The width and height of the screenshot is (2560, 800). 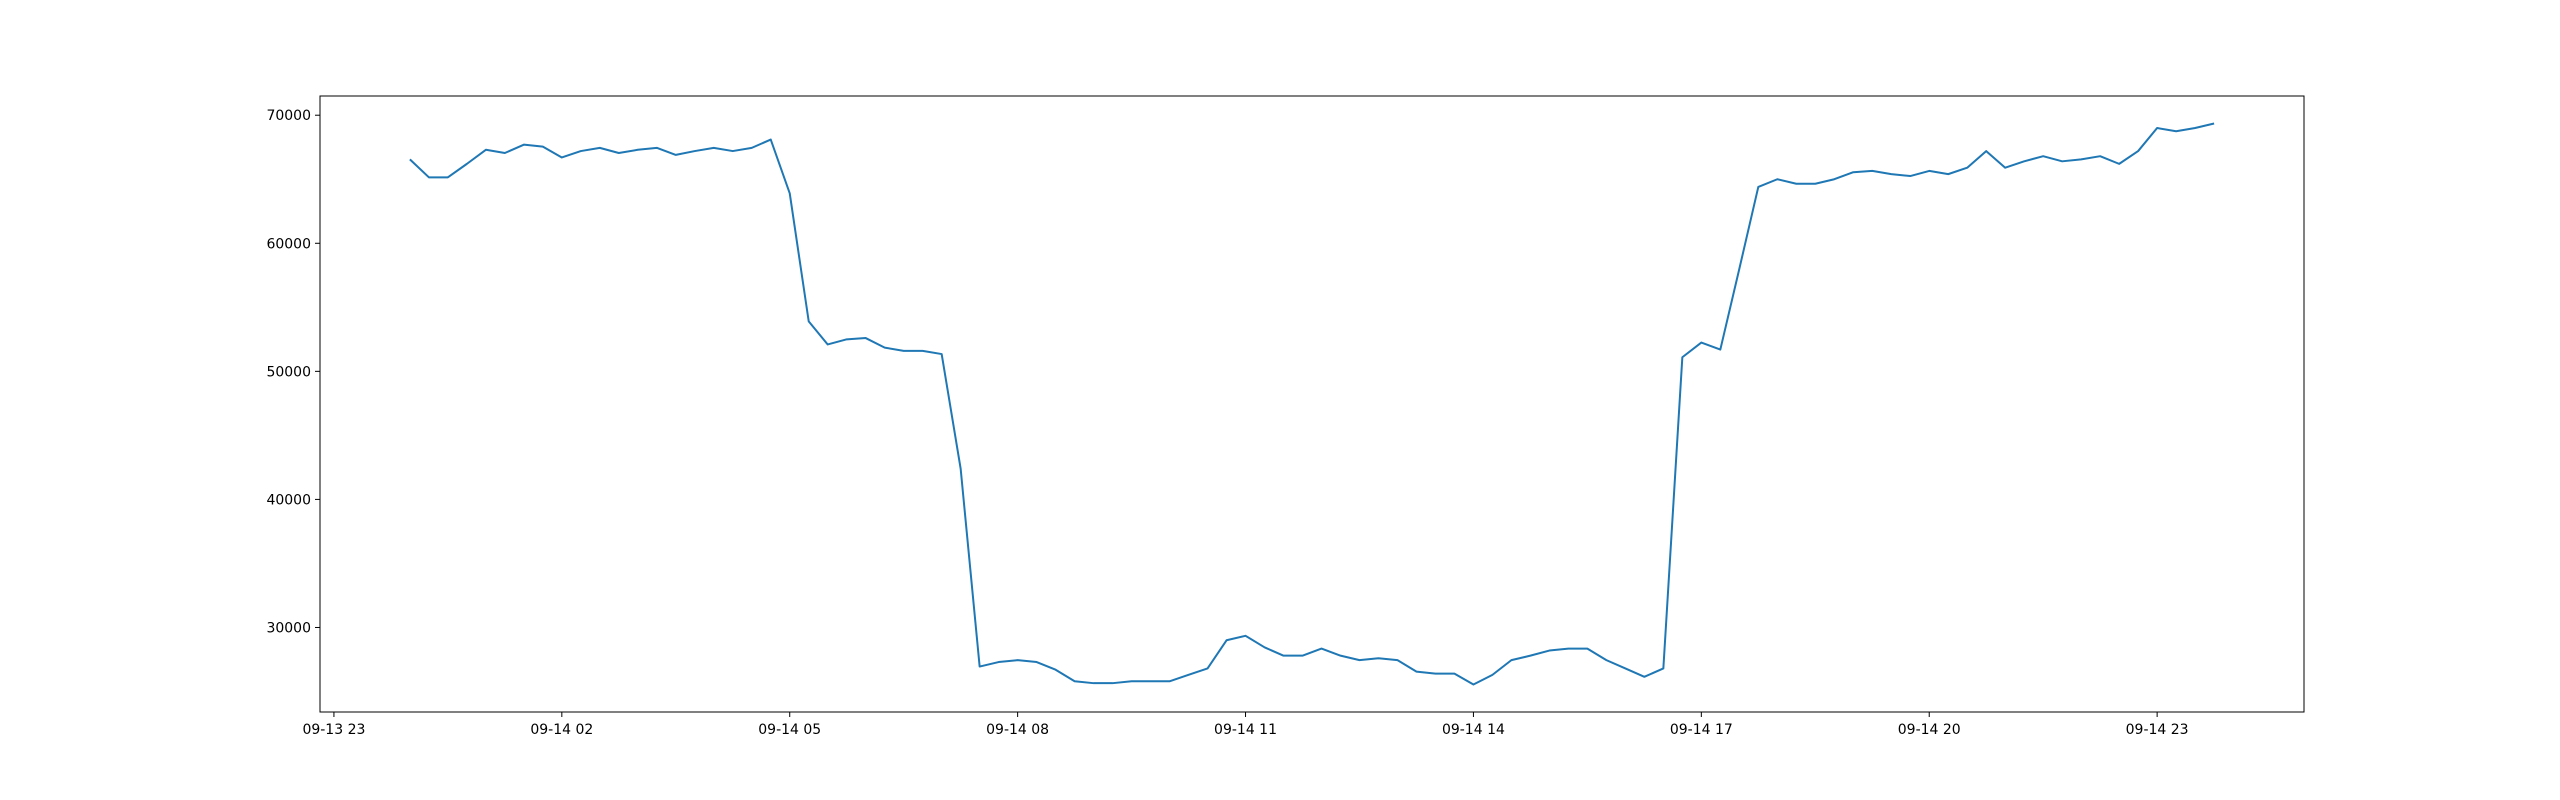 I want to click on x-tick-label: 09-14 08, so click(x=1017, y=730).